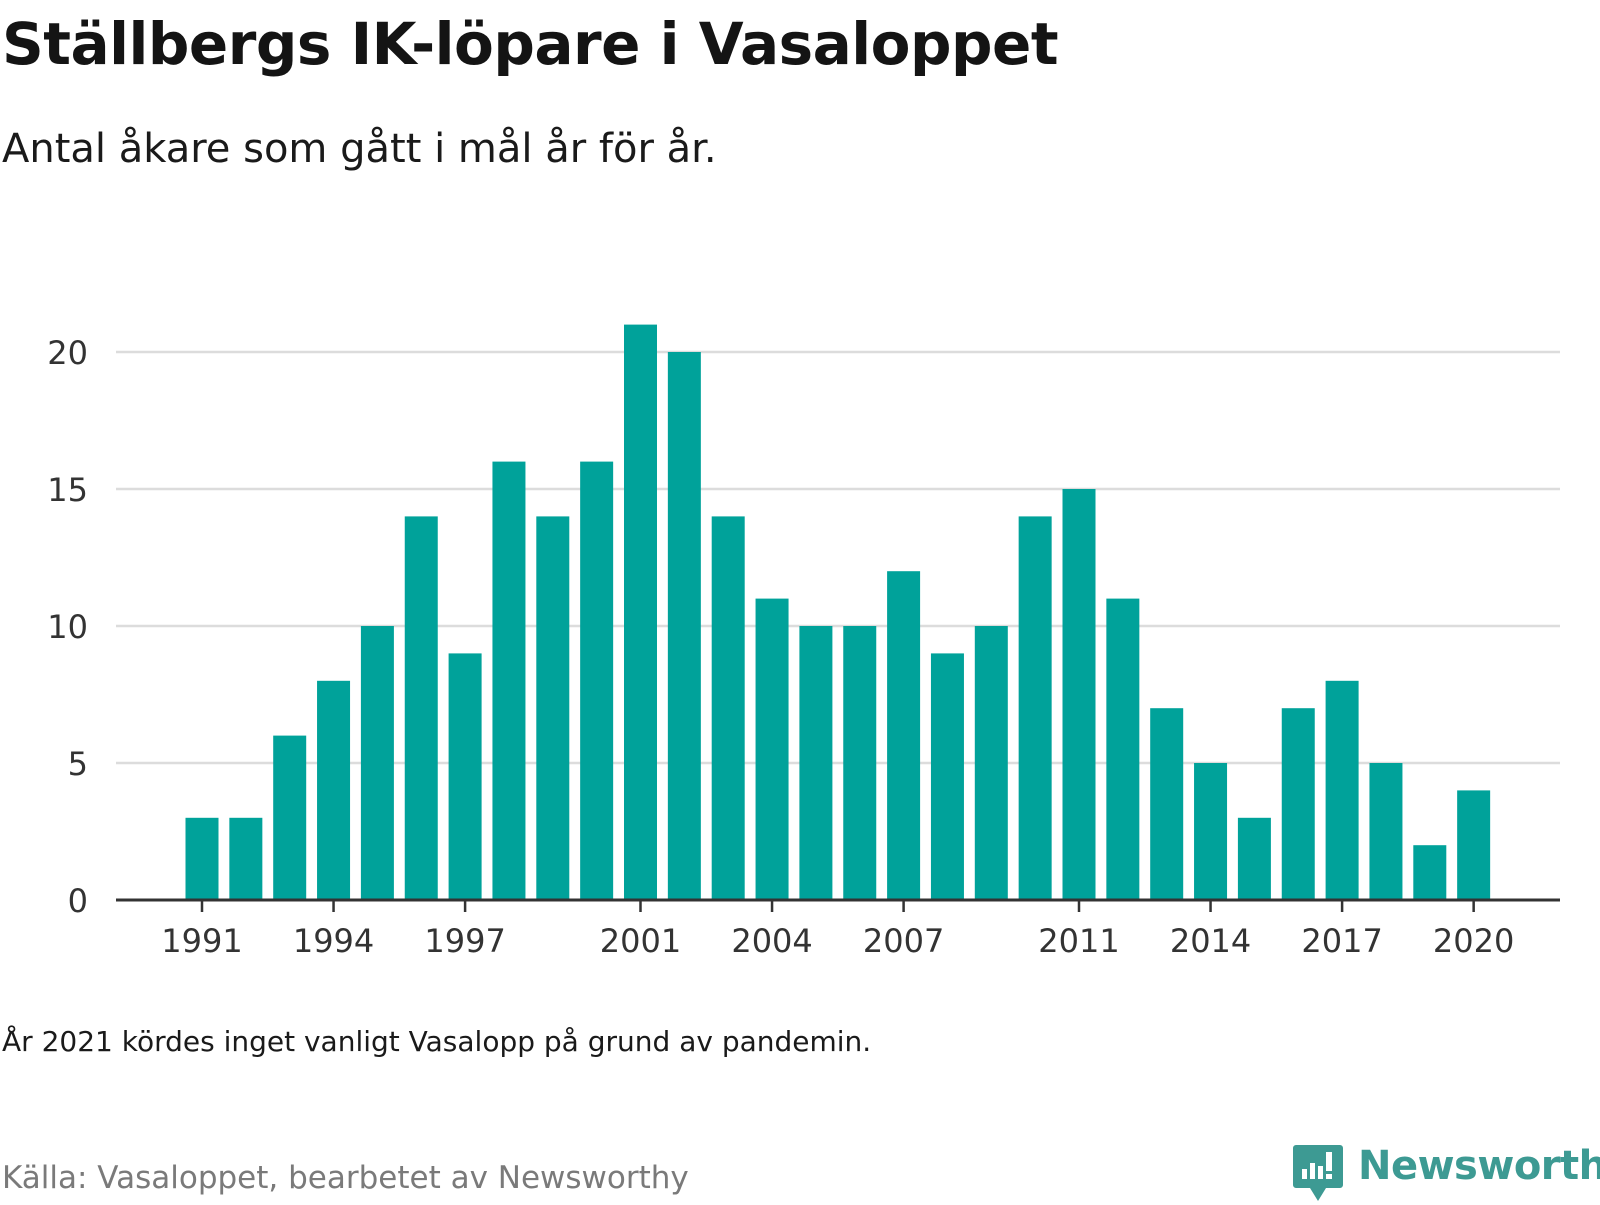 This screenshot has width=1600, height=1205. Describe the element at coordinates (1341, 941) in the screenshot. I see `x-tick-label: 2017` at that location.